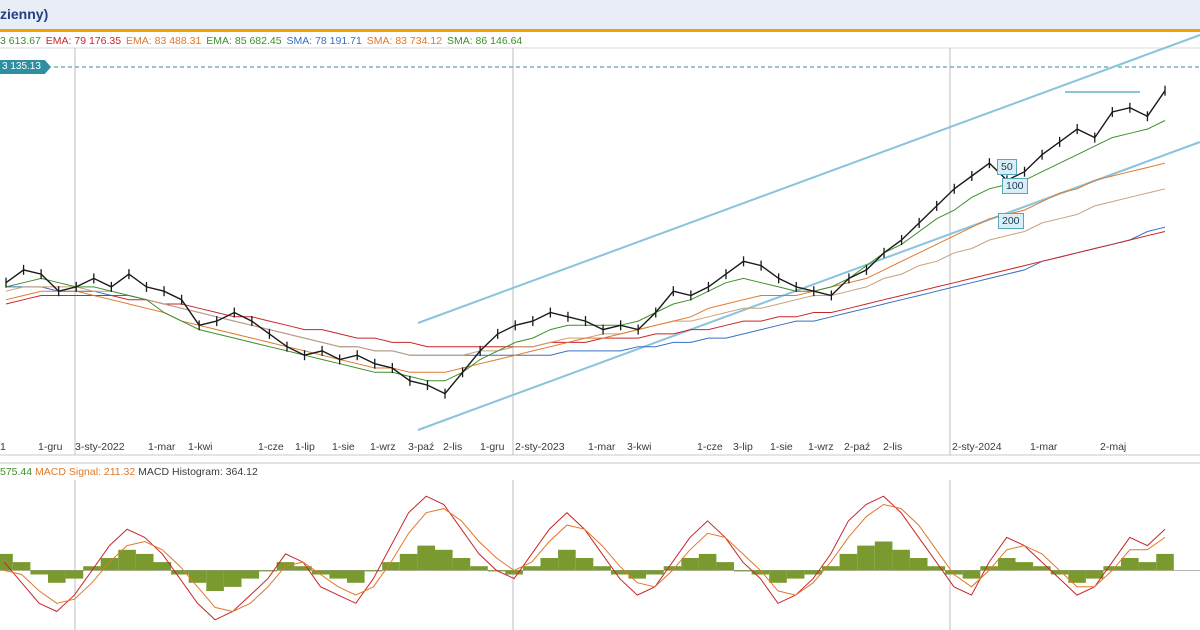 Image resolution: width=1200 pixels, height=630 pixels. What do you see at coordinates (1007, 167) in the screenshot?
I see `ma-label-50: 50` at bounding box center [1007, 167].